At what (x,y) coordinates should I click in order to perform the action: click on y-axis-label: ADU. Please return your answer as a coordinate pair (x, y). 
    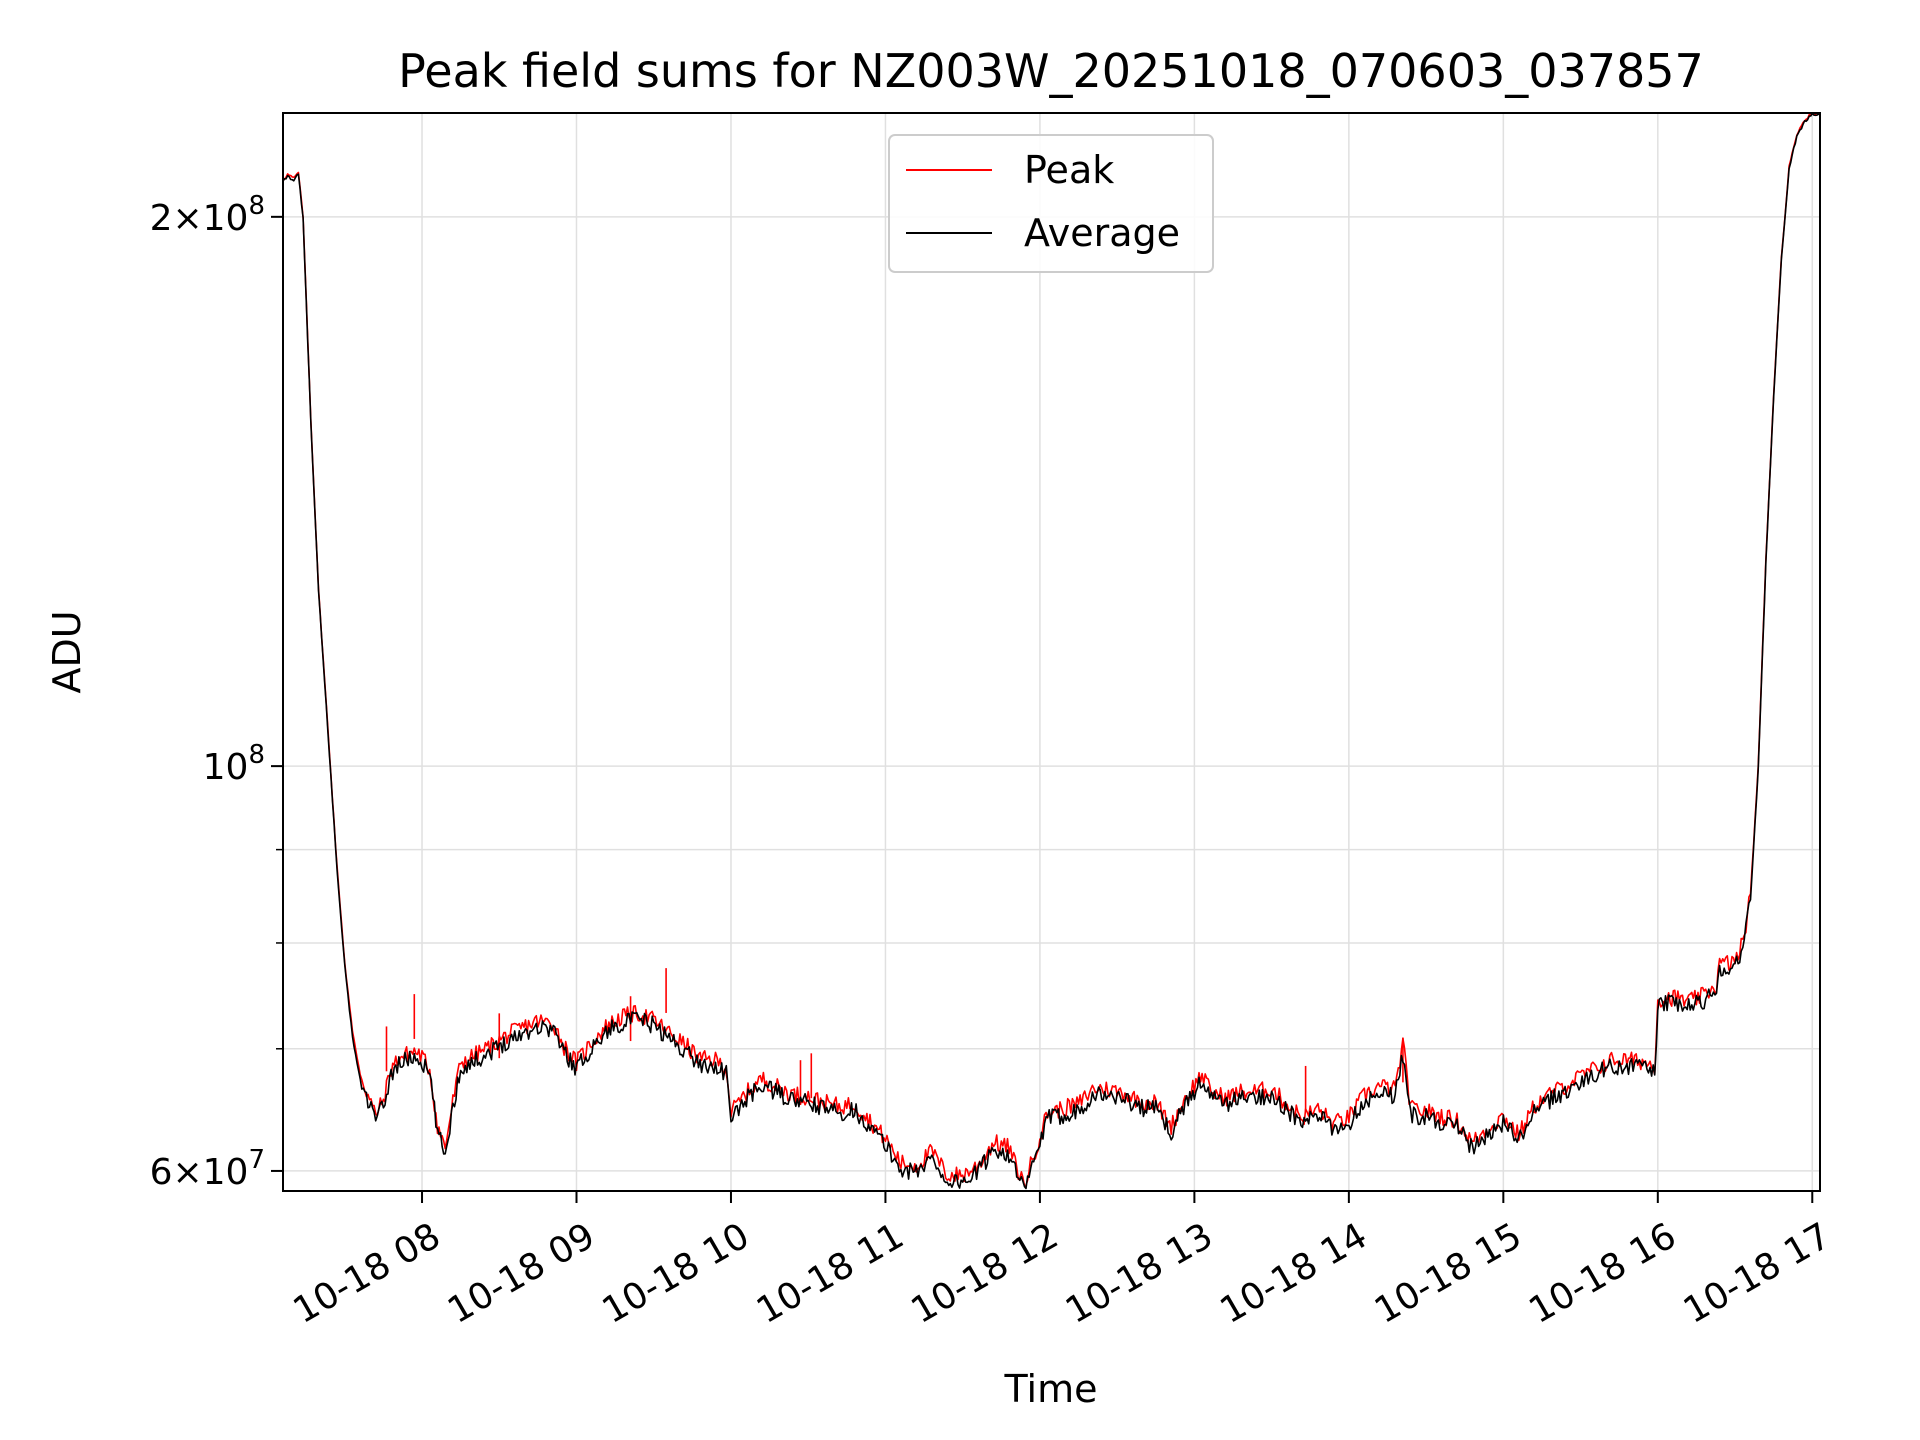
    Looking at the image, I should click on (67, 651).